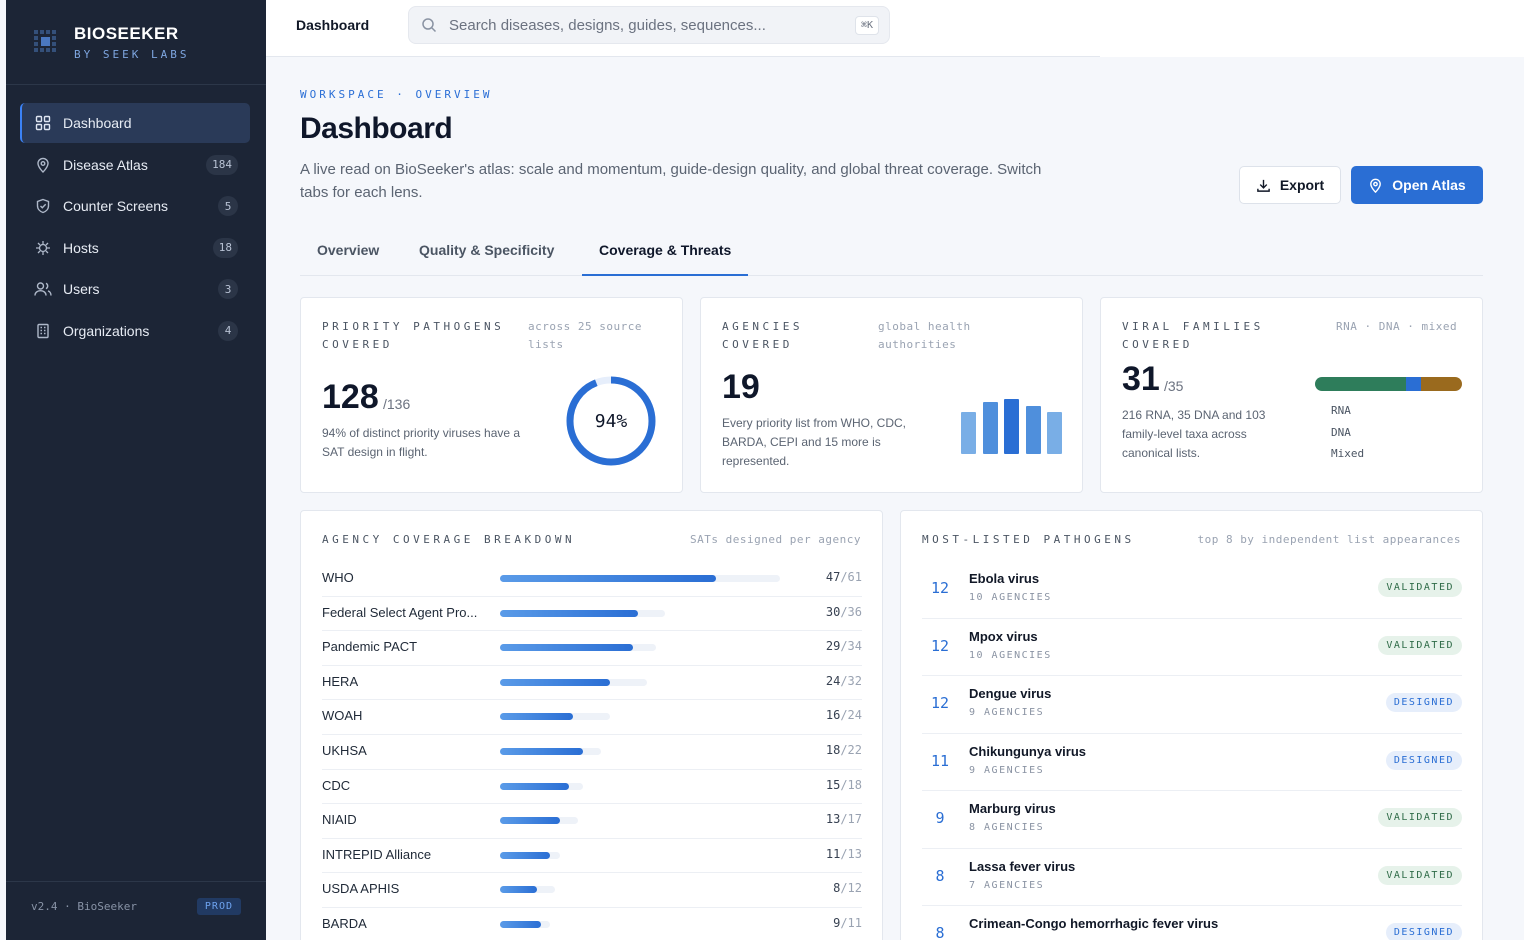 This screenshot has height=940, width=1524. I want to click on families-stacked-bar, so click(1388, 384).